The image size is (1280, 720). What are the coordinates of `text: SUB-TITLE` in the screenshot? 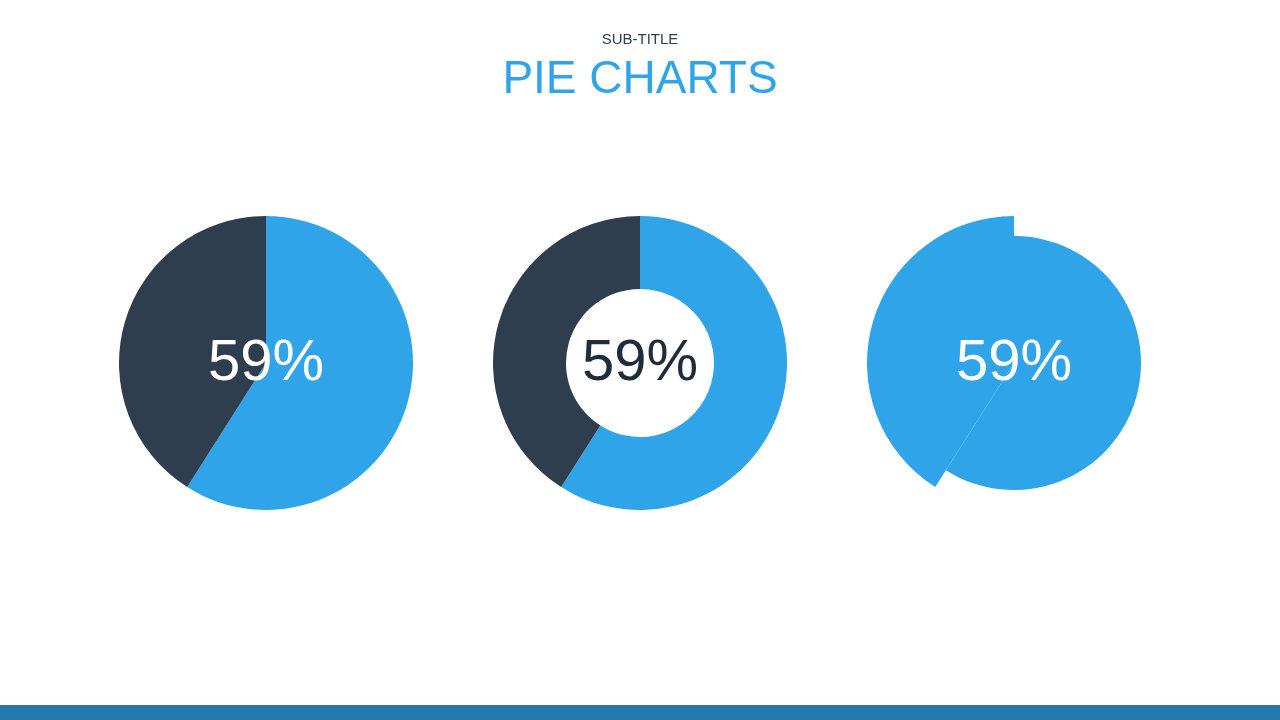 It's located at (640, 39).